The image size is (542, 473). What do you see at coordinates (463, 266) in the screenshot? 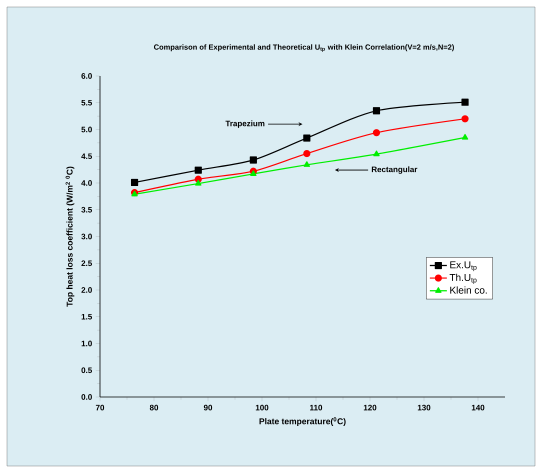
I see `legend-label: Ex.U$_{tp}$` at bounding box center [463, 266].